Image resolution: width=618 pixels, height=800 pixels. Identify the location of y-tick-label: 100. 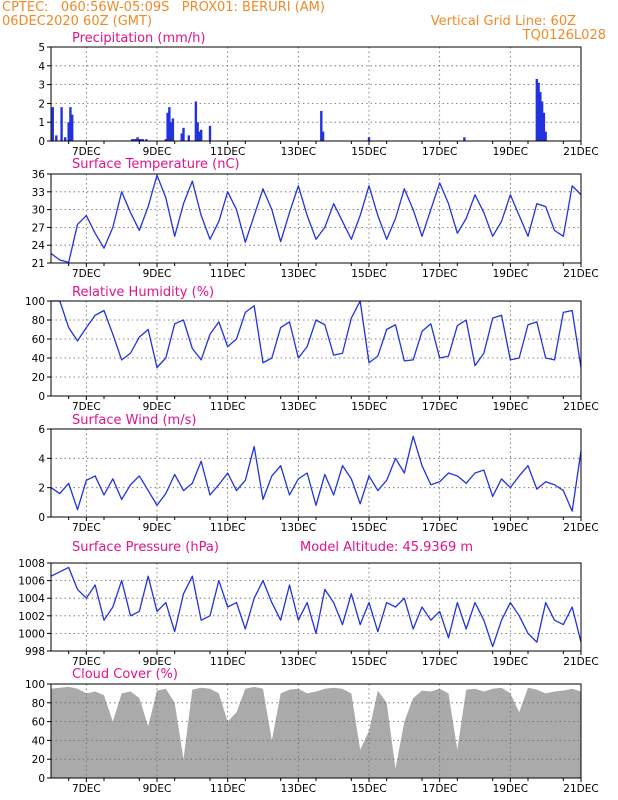
(35, 302).